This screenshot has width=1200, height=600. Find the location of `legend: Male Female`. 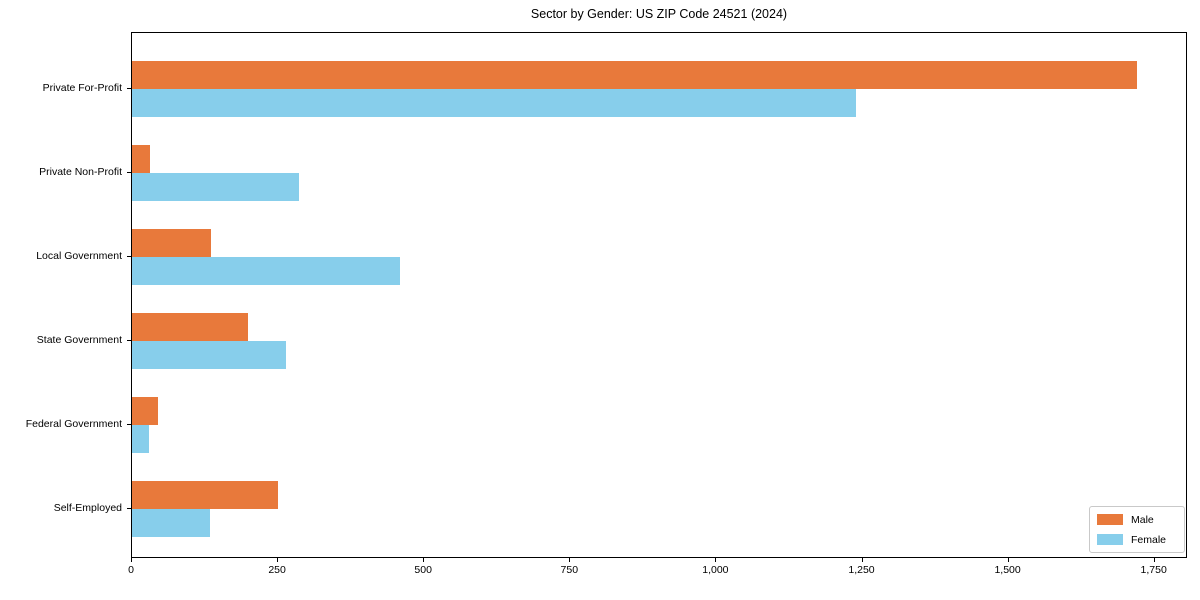

legend: Male Female is located at coordinates (1137, 529).